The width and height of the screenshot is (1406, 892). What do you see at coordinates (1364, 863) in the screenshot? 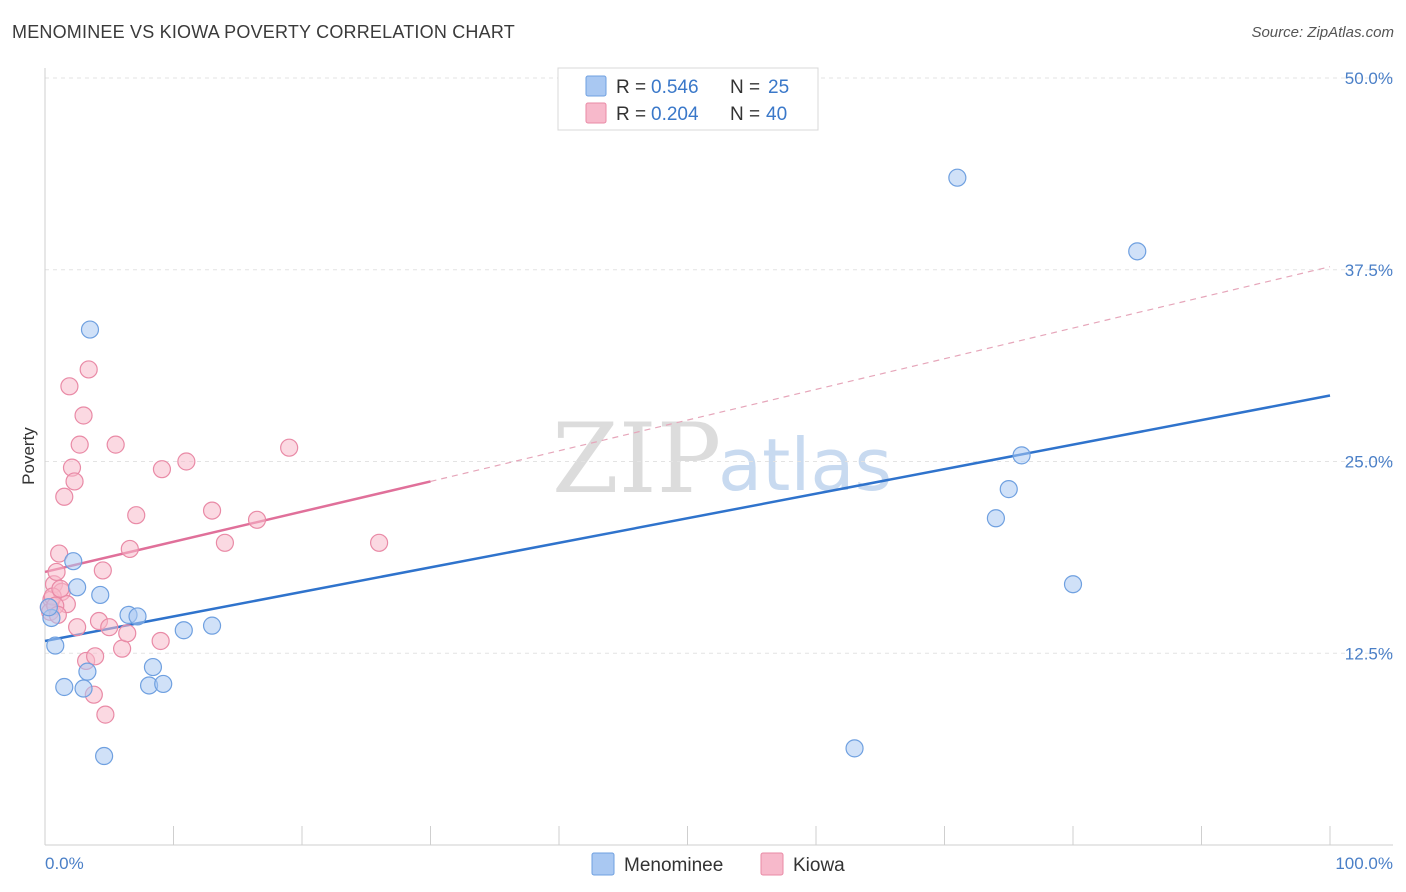
I see `x-tick-label-max: 100.0%` at bounding box center [1364, 863].